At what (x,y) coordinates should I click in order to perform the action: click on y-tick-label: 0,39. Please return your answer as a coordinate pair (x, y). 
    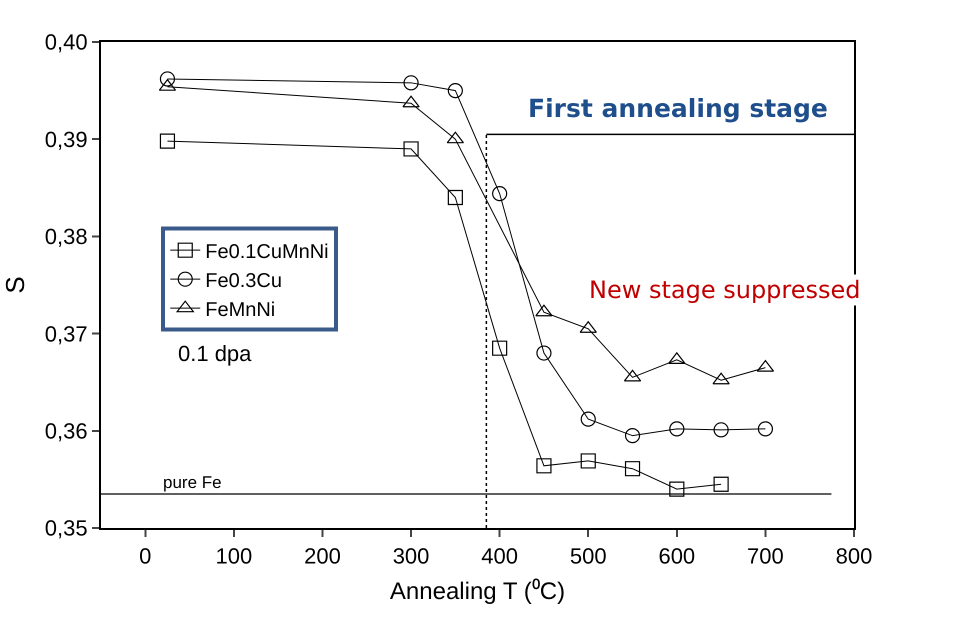
    Looking at the image, I should click on (66, 139).